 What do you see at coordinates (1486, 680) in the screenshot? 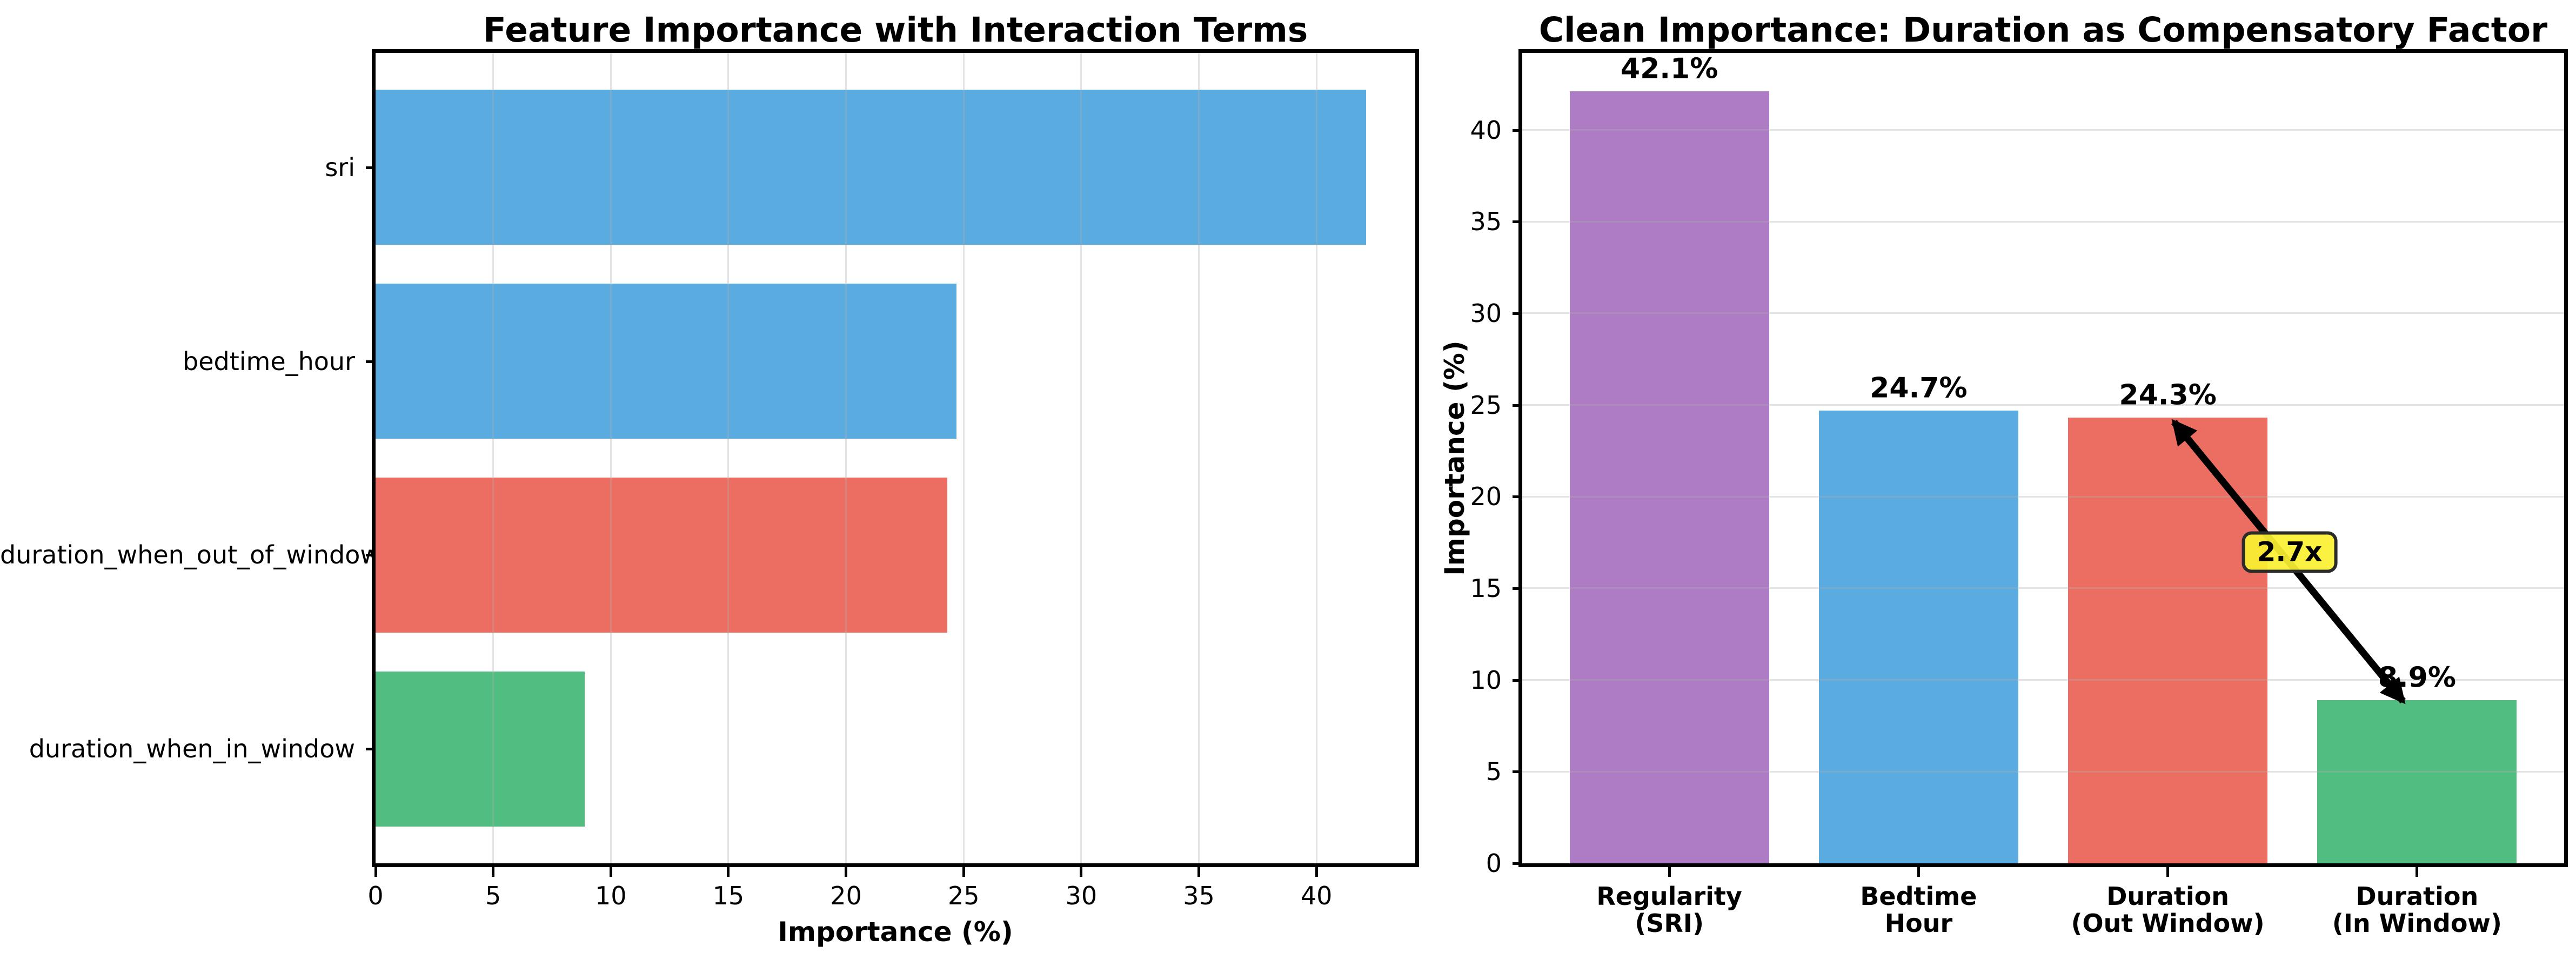
I see `y-tick-label: 10` at bounding box center [1486, 680].